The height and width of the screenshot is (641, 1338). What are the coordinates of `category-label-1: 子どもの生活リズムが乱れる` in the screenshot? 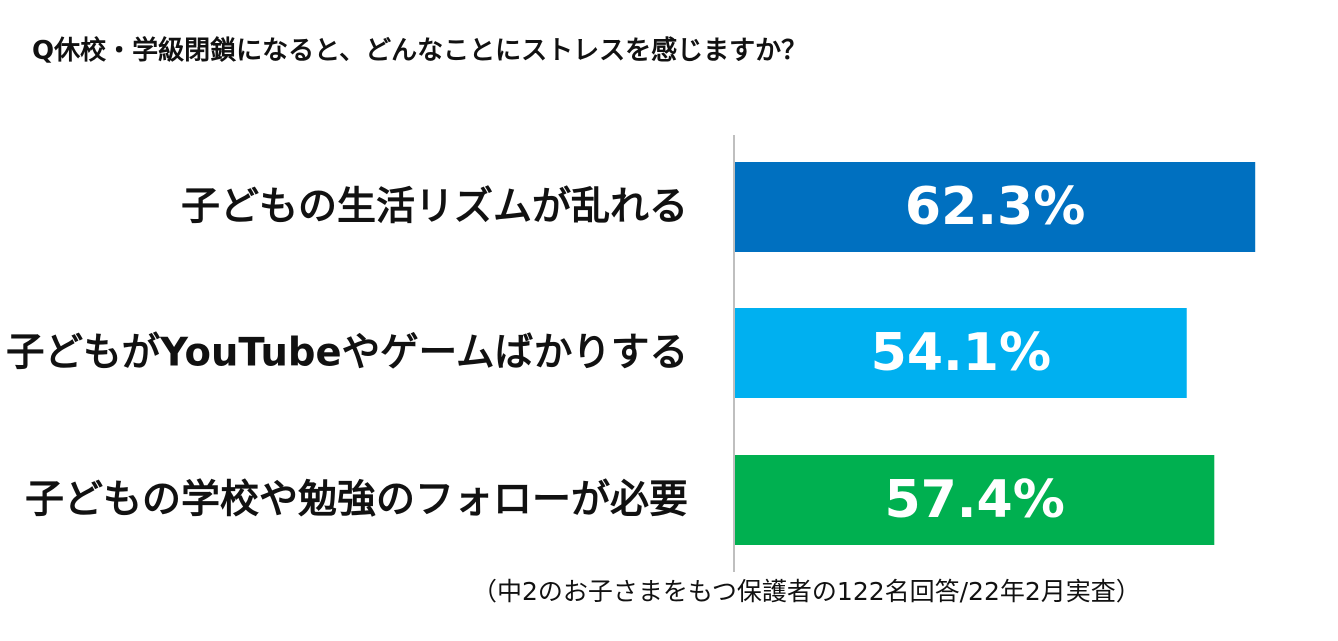 It's located at (434, 207).